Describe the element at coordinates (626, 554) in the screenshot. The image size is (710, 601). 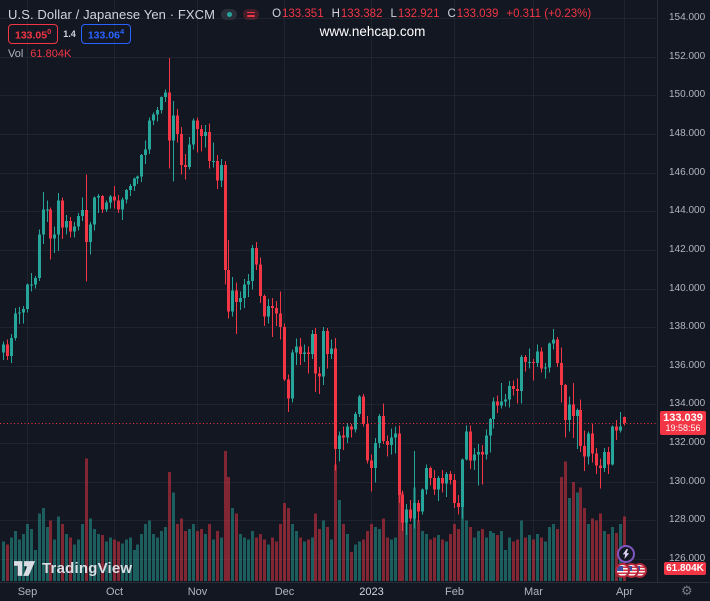
I see `economic-event-lightning-icon` at that location.